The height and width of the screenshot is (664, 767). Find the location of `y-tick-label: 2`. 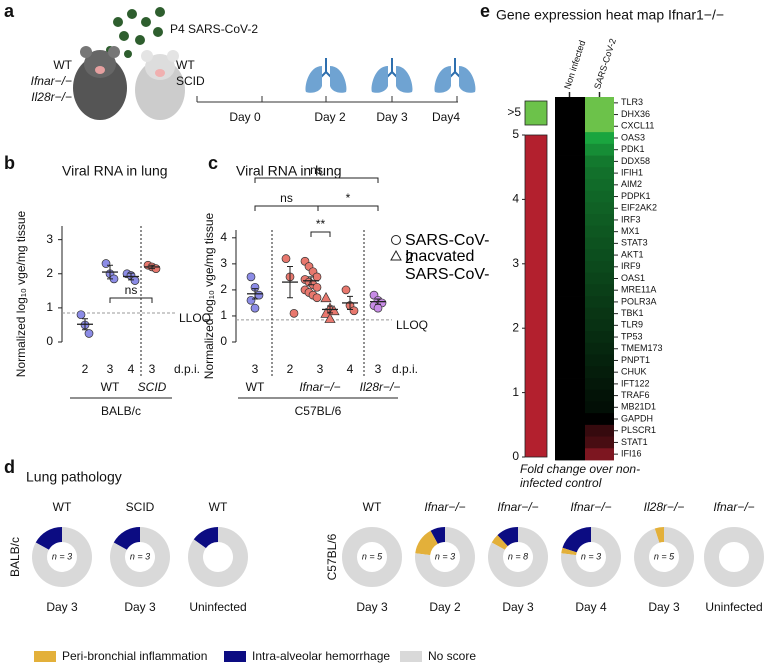

y-tick-label: 2 is located at coordinates (223, 289).